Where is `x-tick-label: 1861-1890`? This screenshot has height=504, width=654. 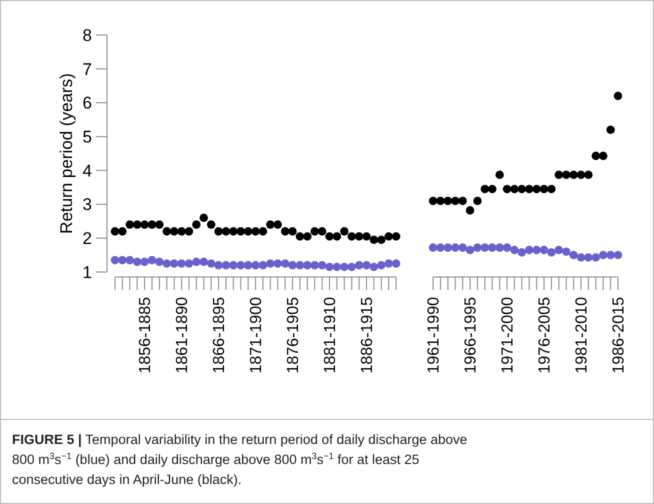
x-tick-label: 1861-1890 is located at coordinates (183, 335).